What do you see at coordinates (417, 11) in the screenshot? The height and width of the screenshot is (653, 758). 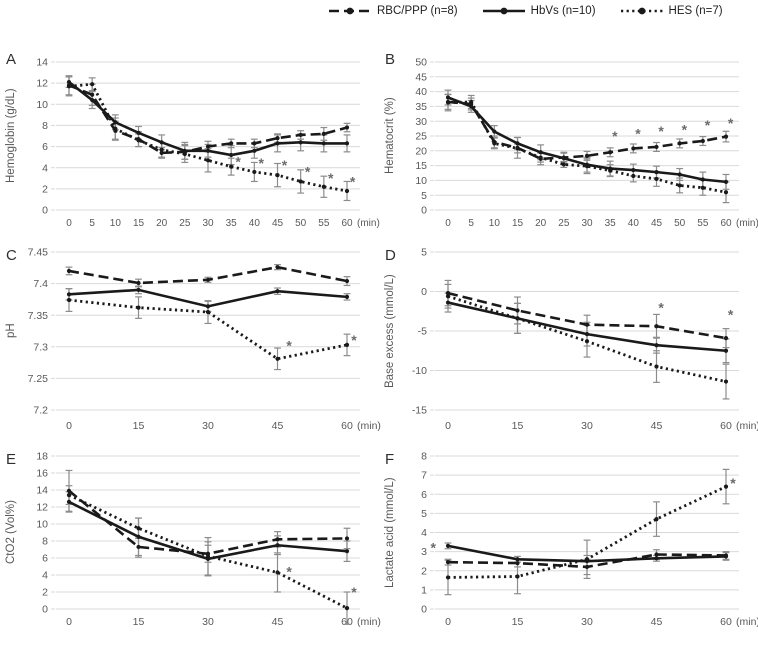 I see `legend-label: RBC/PPP (n=8)` at bounding box center [417, 11].